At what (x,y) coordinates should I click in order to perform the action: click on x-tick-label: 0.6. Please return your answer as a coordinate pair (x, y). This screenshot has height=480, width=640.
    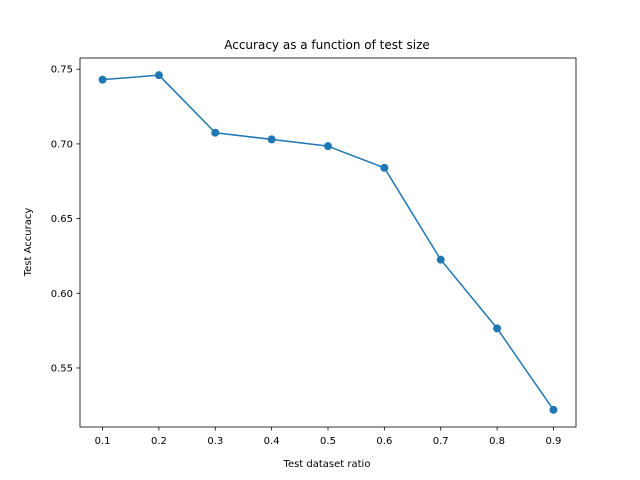
    Looking at the image, I should click on (384, 441).